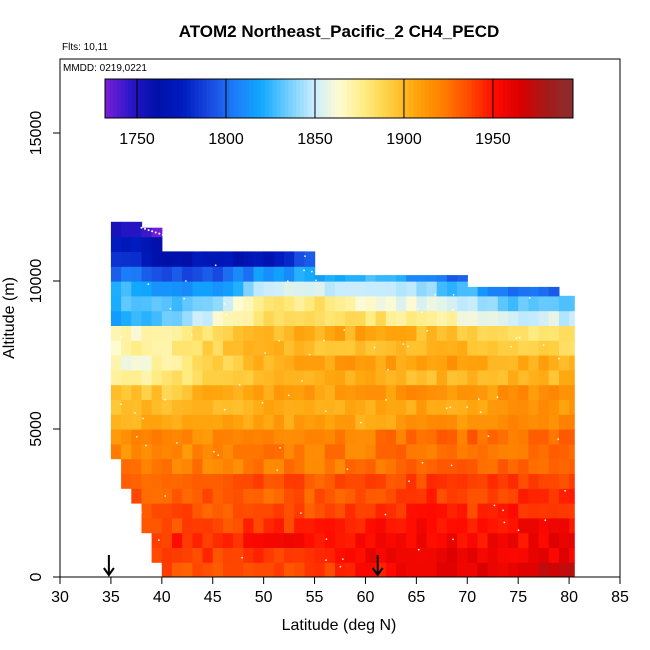 This screenshot has height=650, width=650. Describe the element at coordinates (36, 429) in the screenshot. I see `y-tick-label: 5000` at that location.